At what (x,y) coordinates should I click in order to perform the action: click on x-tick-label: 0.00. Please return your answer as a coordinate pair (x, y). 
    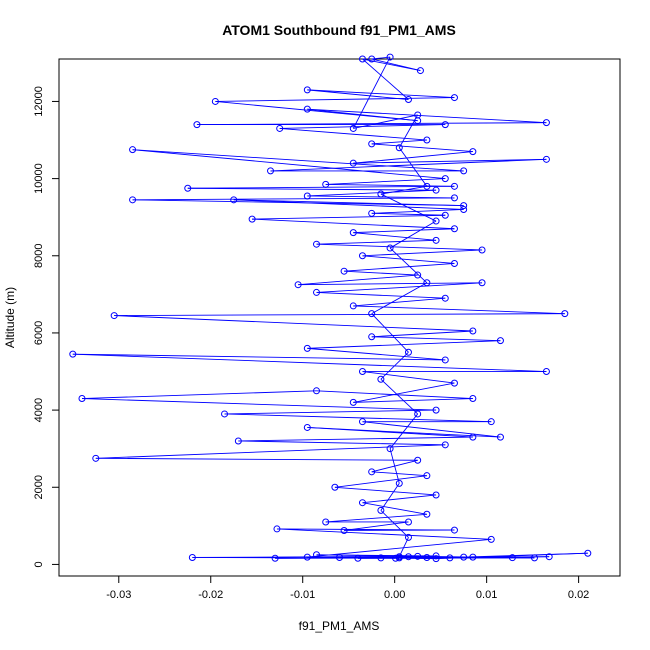
    Looking at the image, I should click on (394, 595).